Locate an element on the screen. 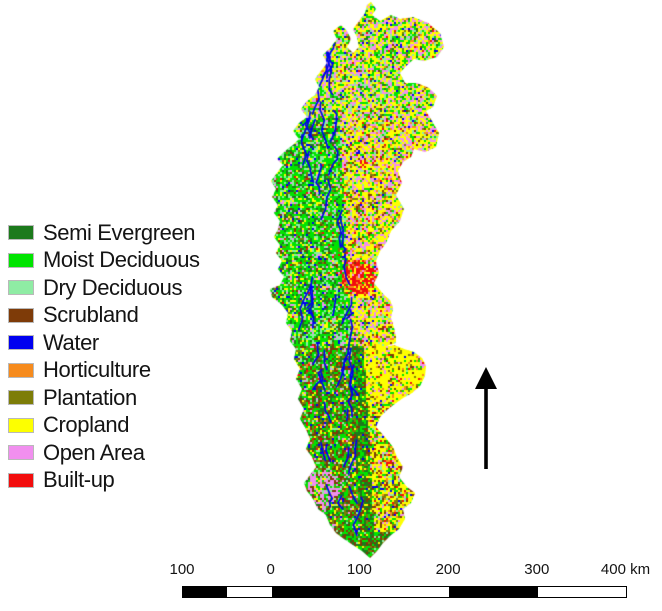 Image resolution: width=662 pixels, height=611 pixels. legend-label: Plantation is located at coordinates (90, 397).